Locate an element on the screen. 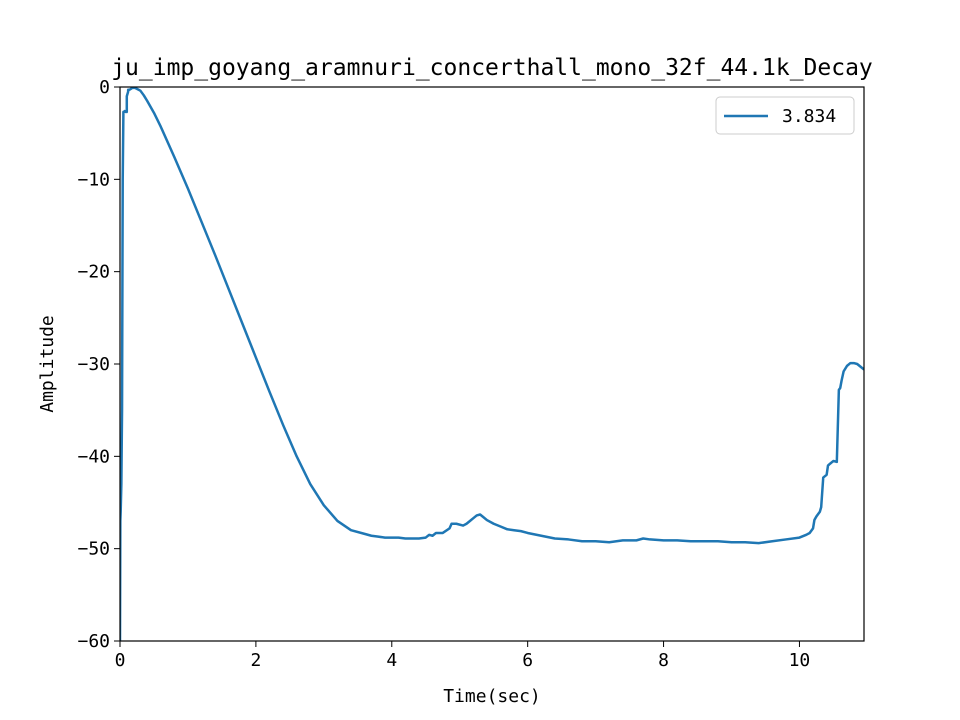 The image size is (960, 720). legend-label: 3.834 is located at coordinates (809, 116).